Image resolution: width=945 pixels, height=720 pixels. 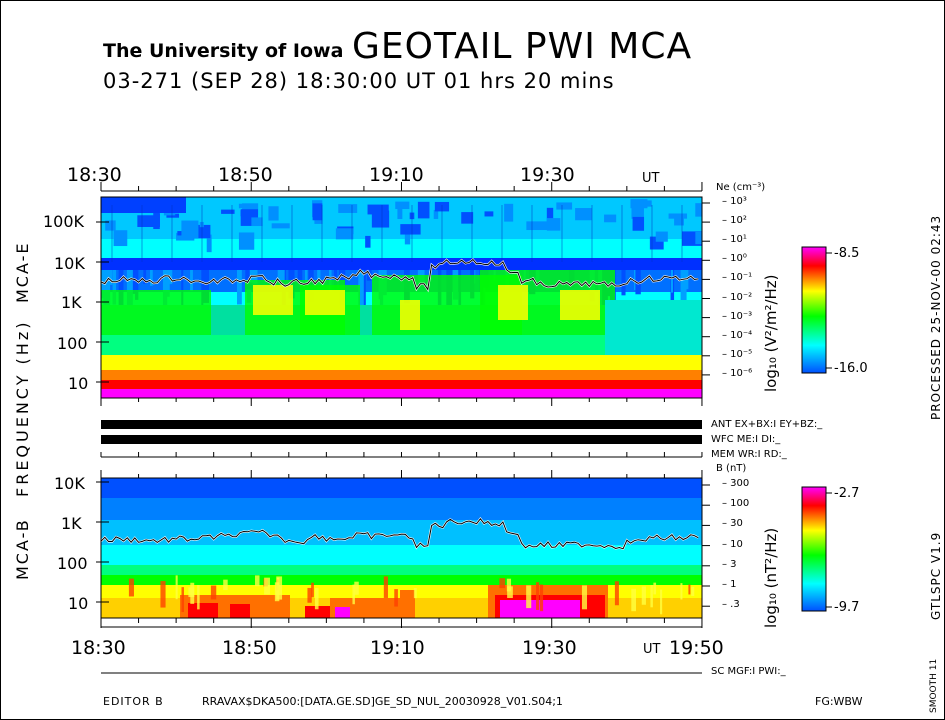 What do you see at coordinates (401, 439) in the screenshot?
I see `wfc-status-bar` at bounding box center [401, 439].